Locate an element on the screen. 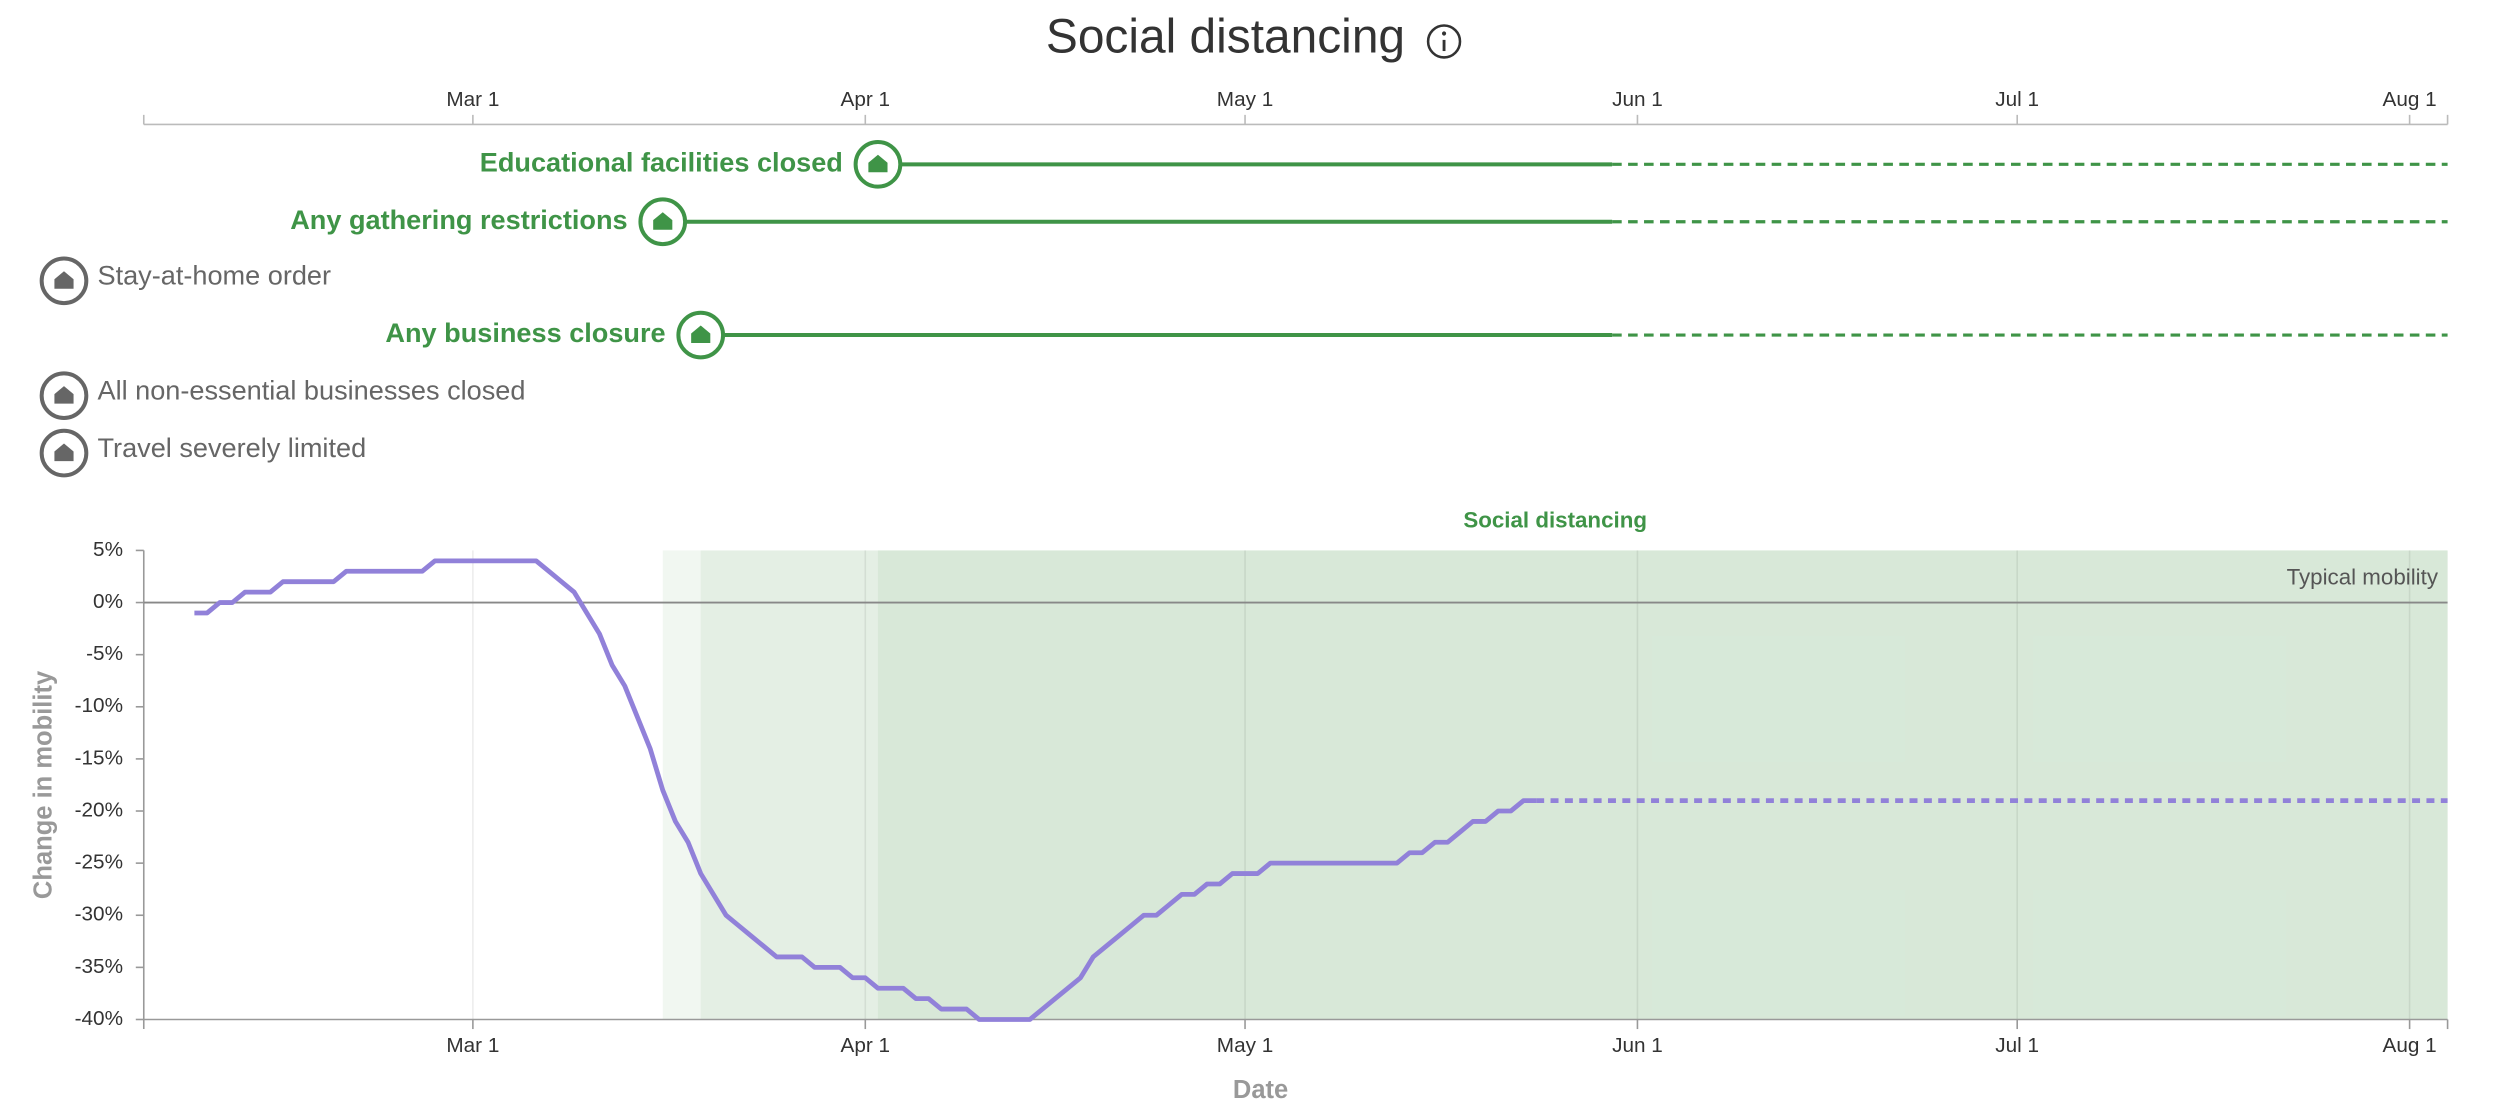 Image resolution: width=2502 pixels, height=1120 pixels. info-icon is located at coordinates (1444, 41).